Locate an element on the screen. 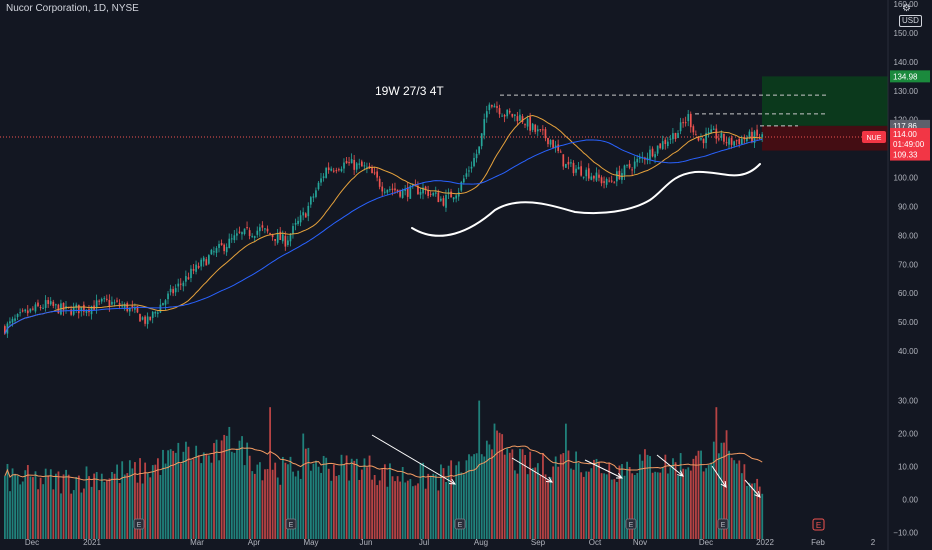  currency-badge: USD is located at coordinates (910, 21).